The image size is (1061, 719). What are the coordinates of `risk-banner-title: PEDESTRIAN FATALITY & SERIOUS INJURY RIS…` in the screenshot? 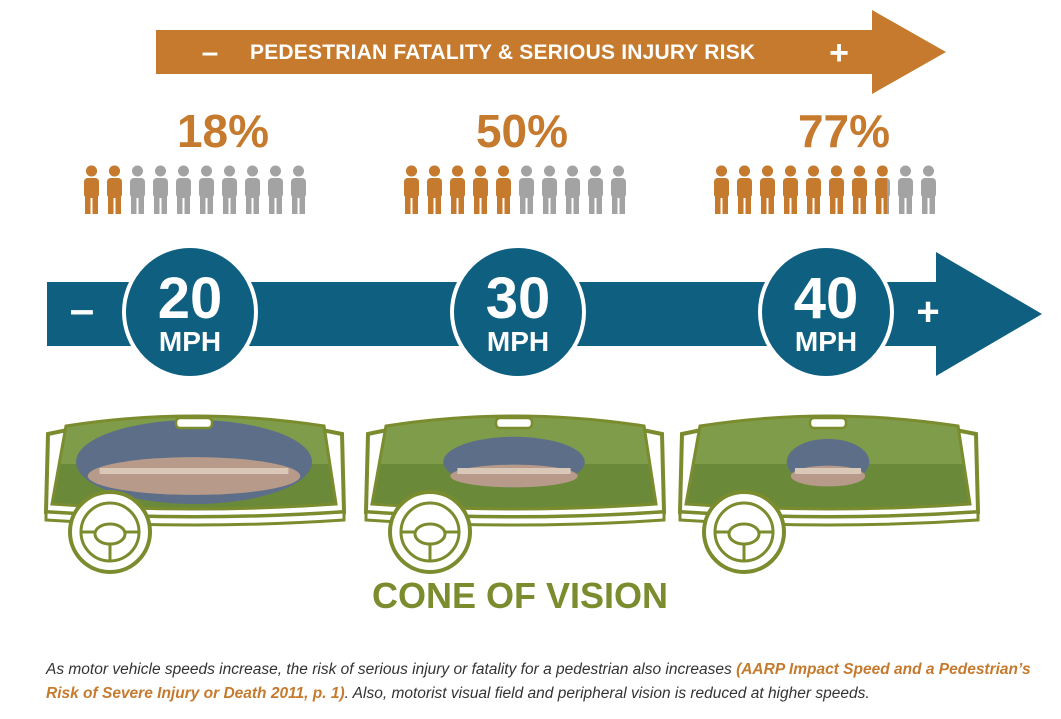 It's located at (503, 52).